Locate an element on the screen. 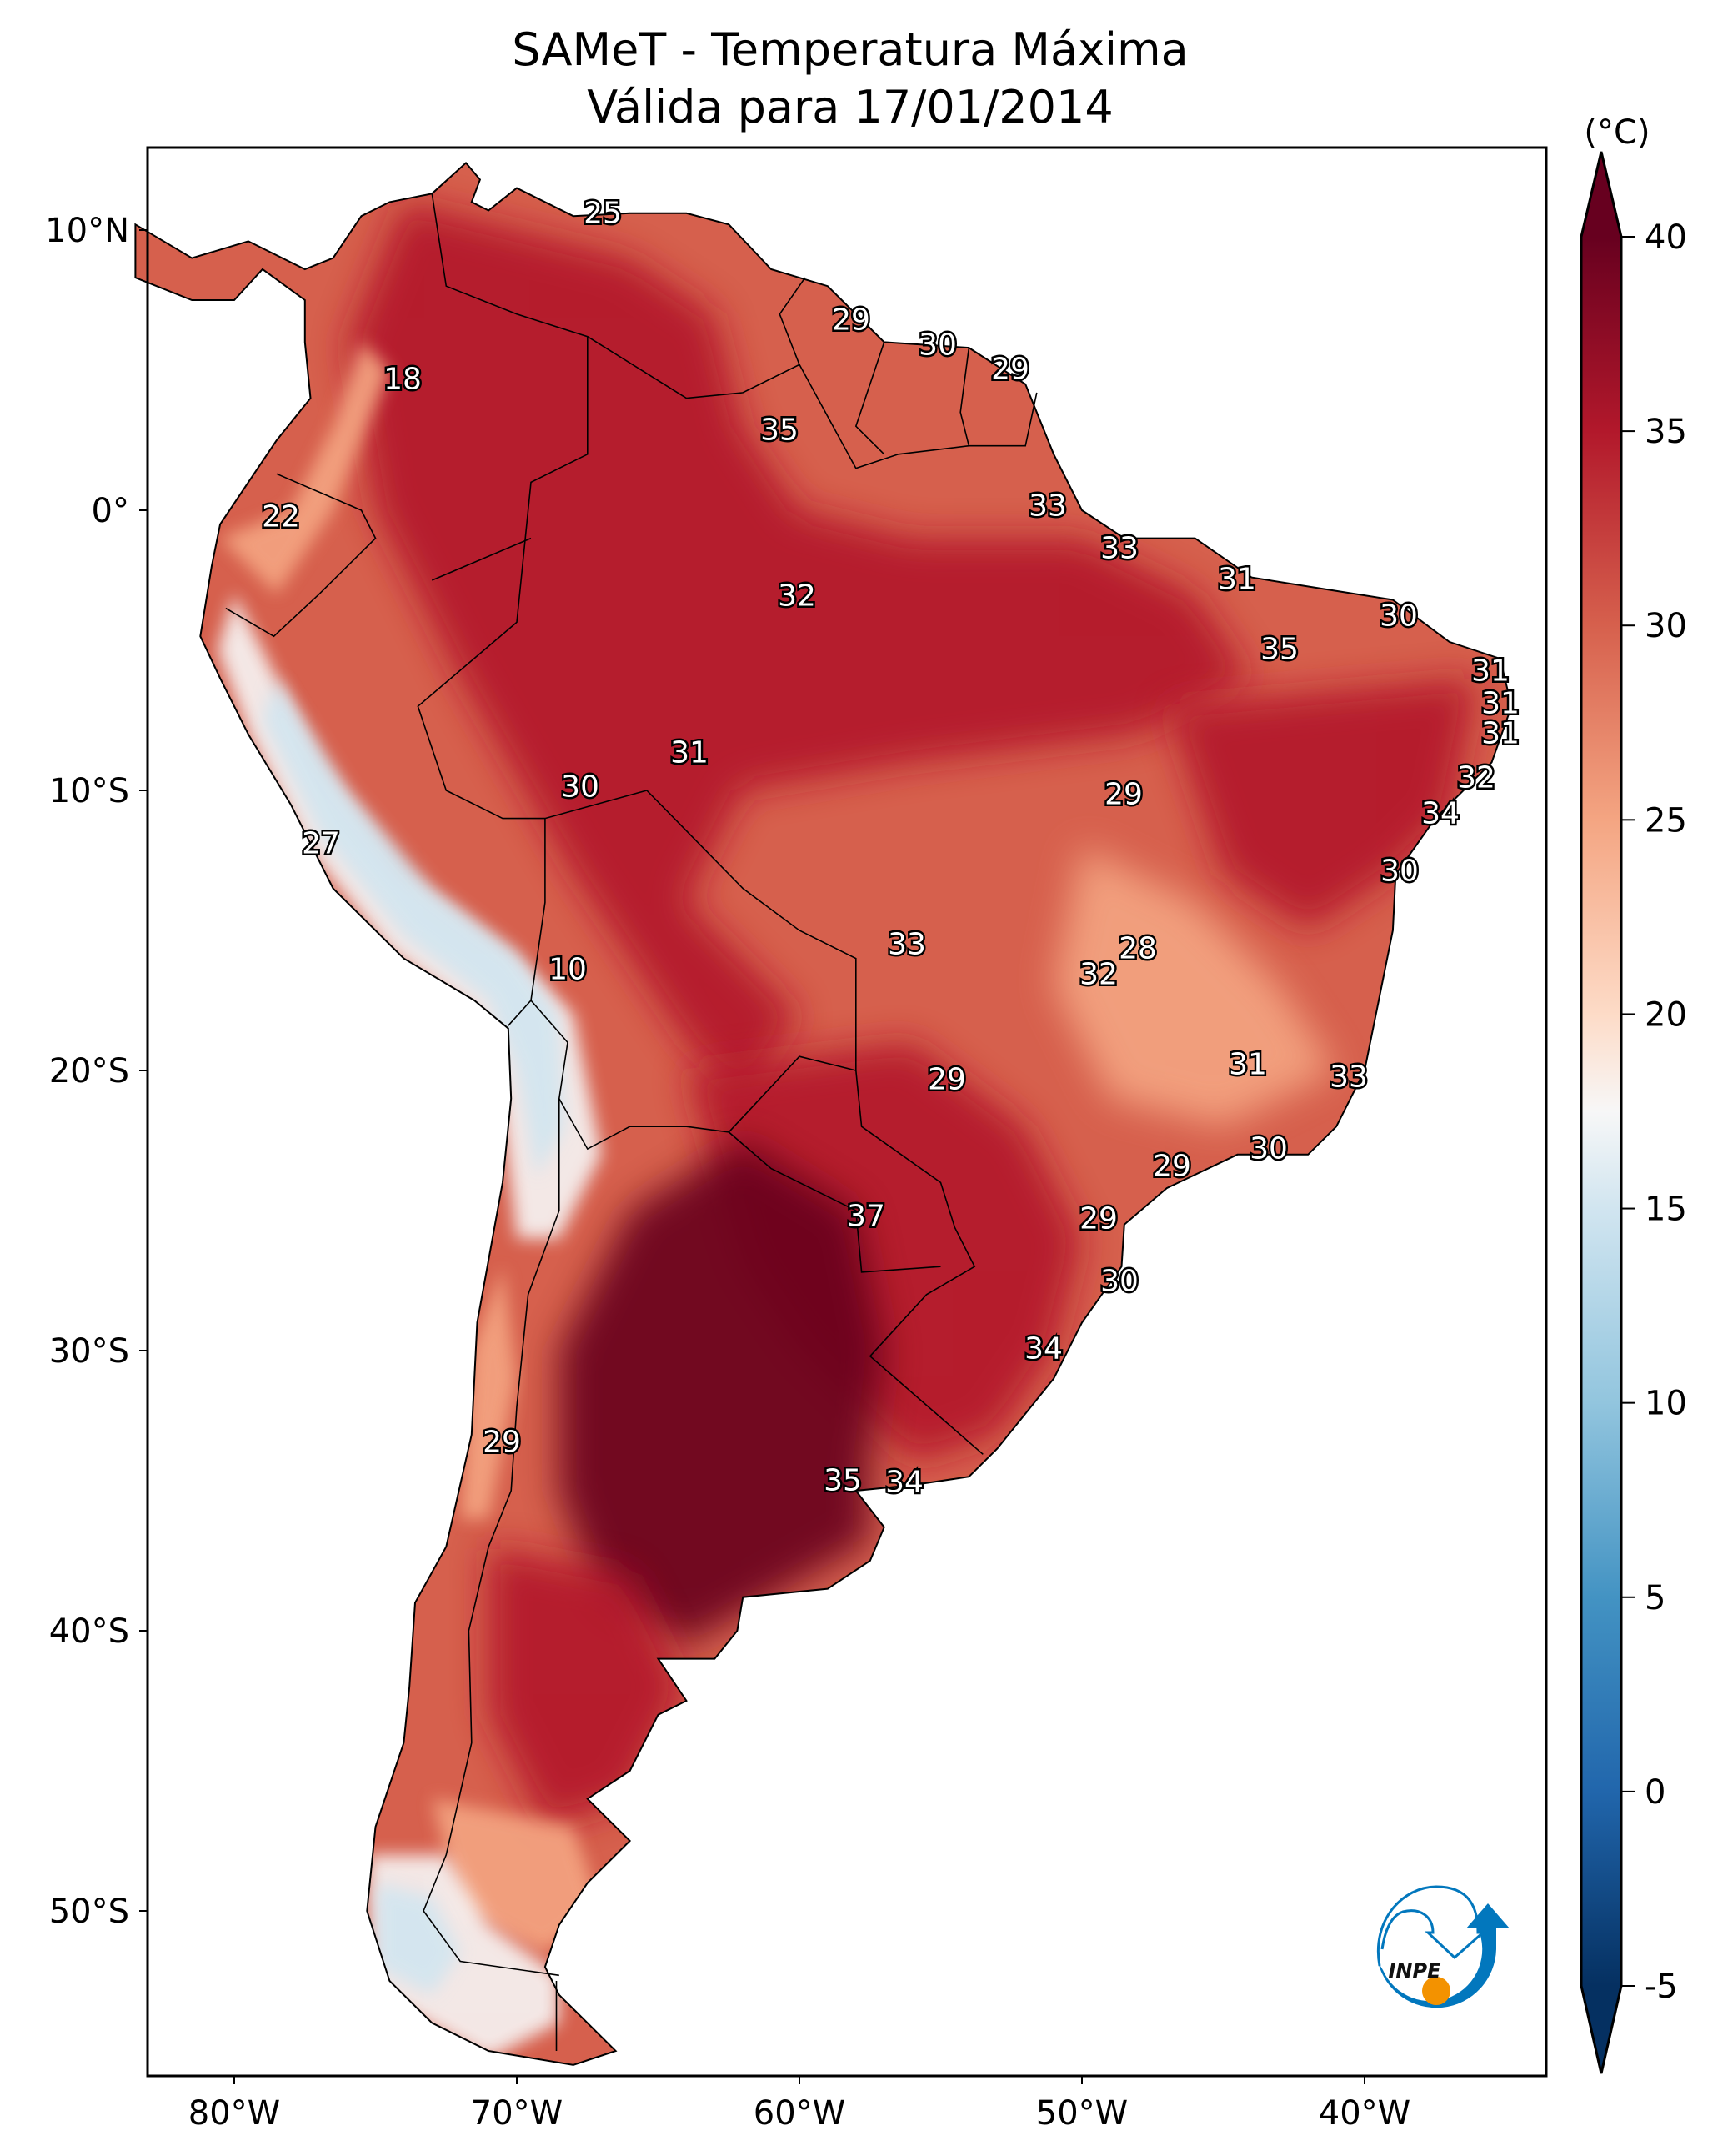  mild-region-southeast-brazil is located at coordinates (1195, 987).